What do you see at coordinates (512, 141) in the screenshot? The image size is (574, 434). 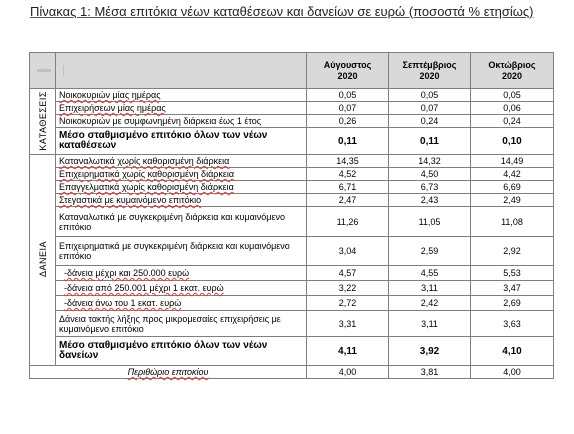 I see `value-cell: 0,10` at bounding box center [512, 141].